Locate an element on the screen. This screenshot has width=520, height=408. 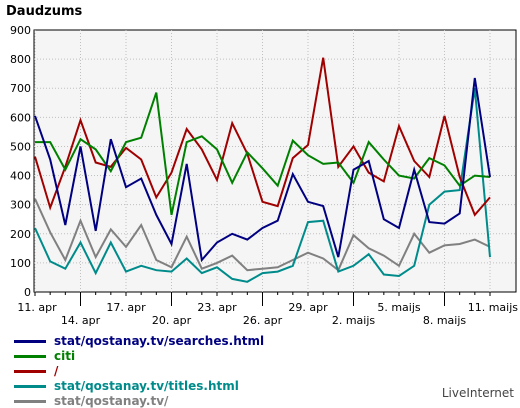
y-tick-label: 300 is located at coordinates (20, 205).